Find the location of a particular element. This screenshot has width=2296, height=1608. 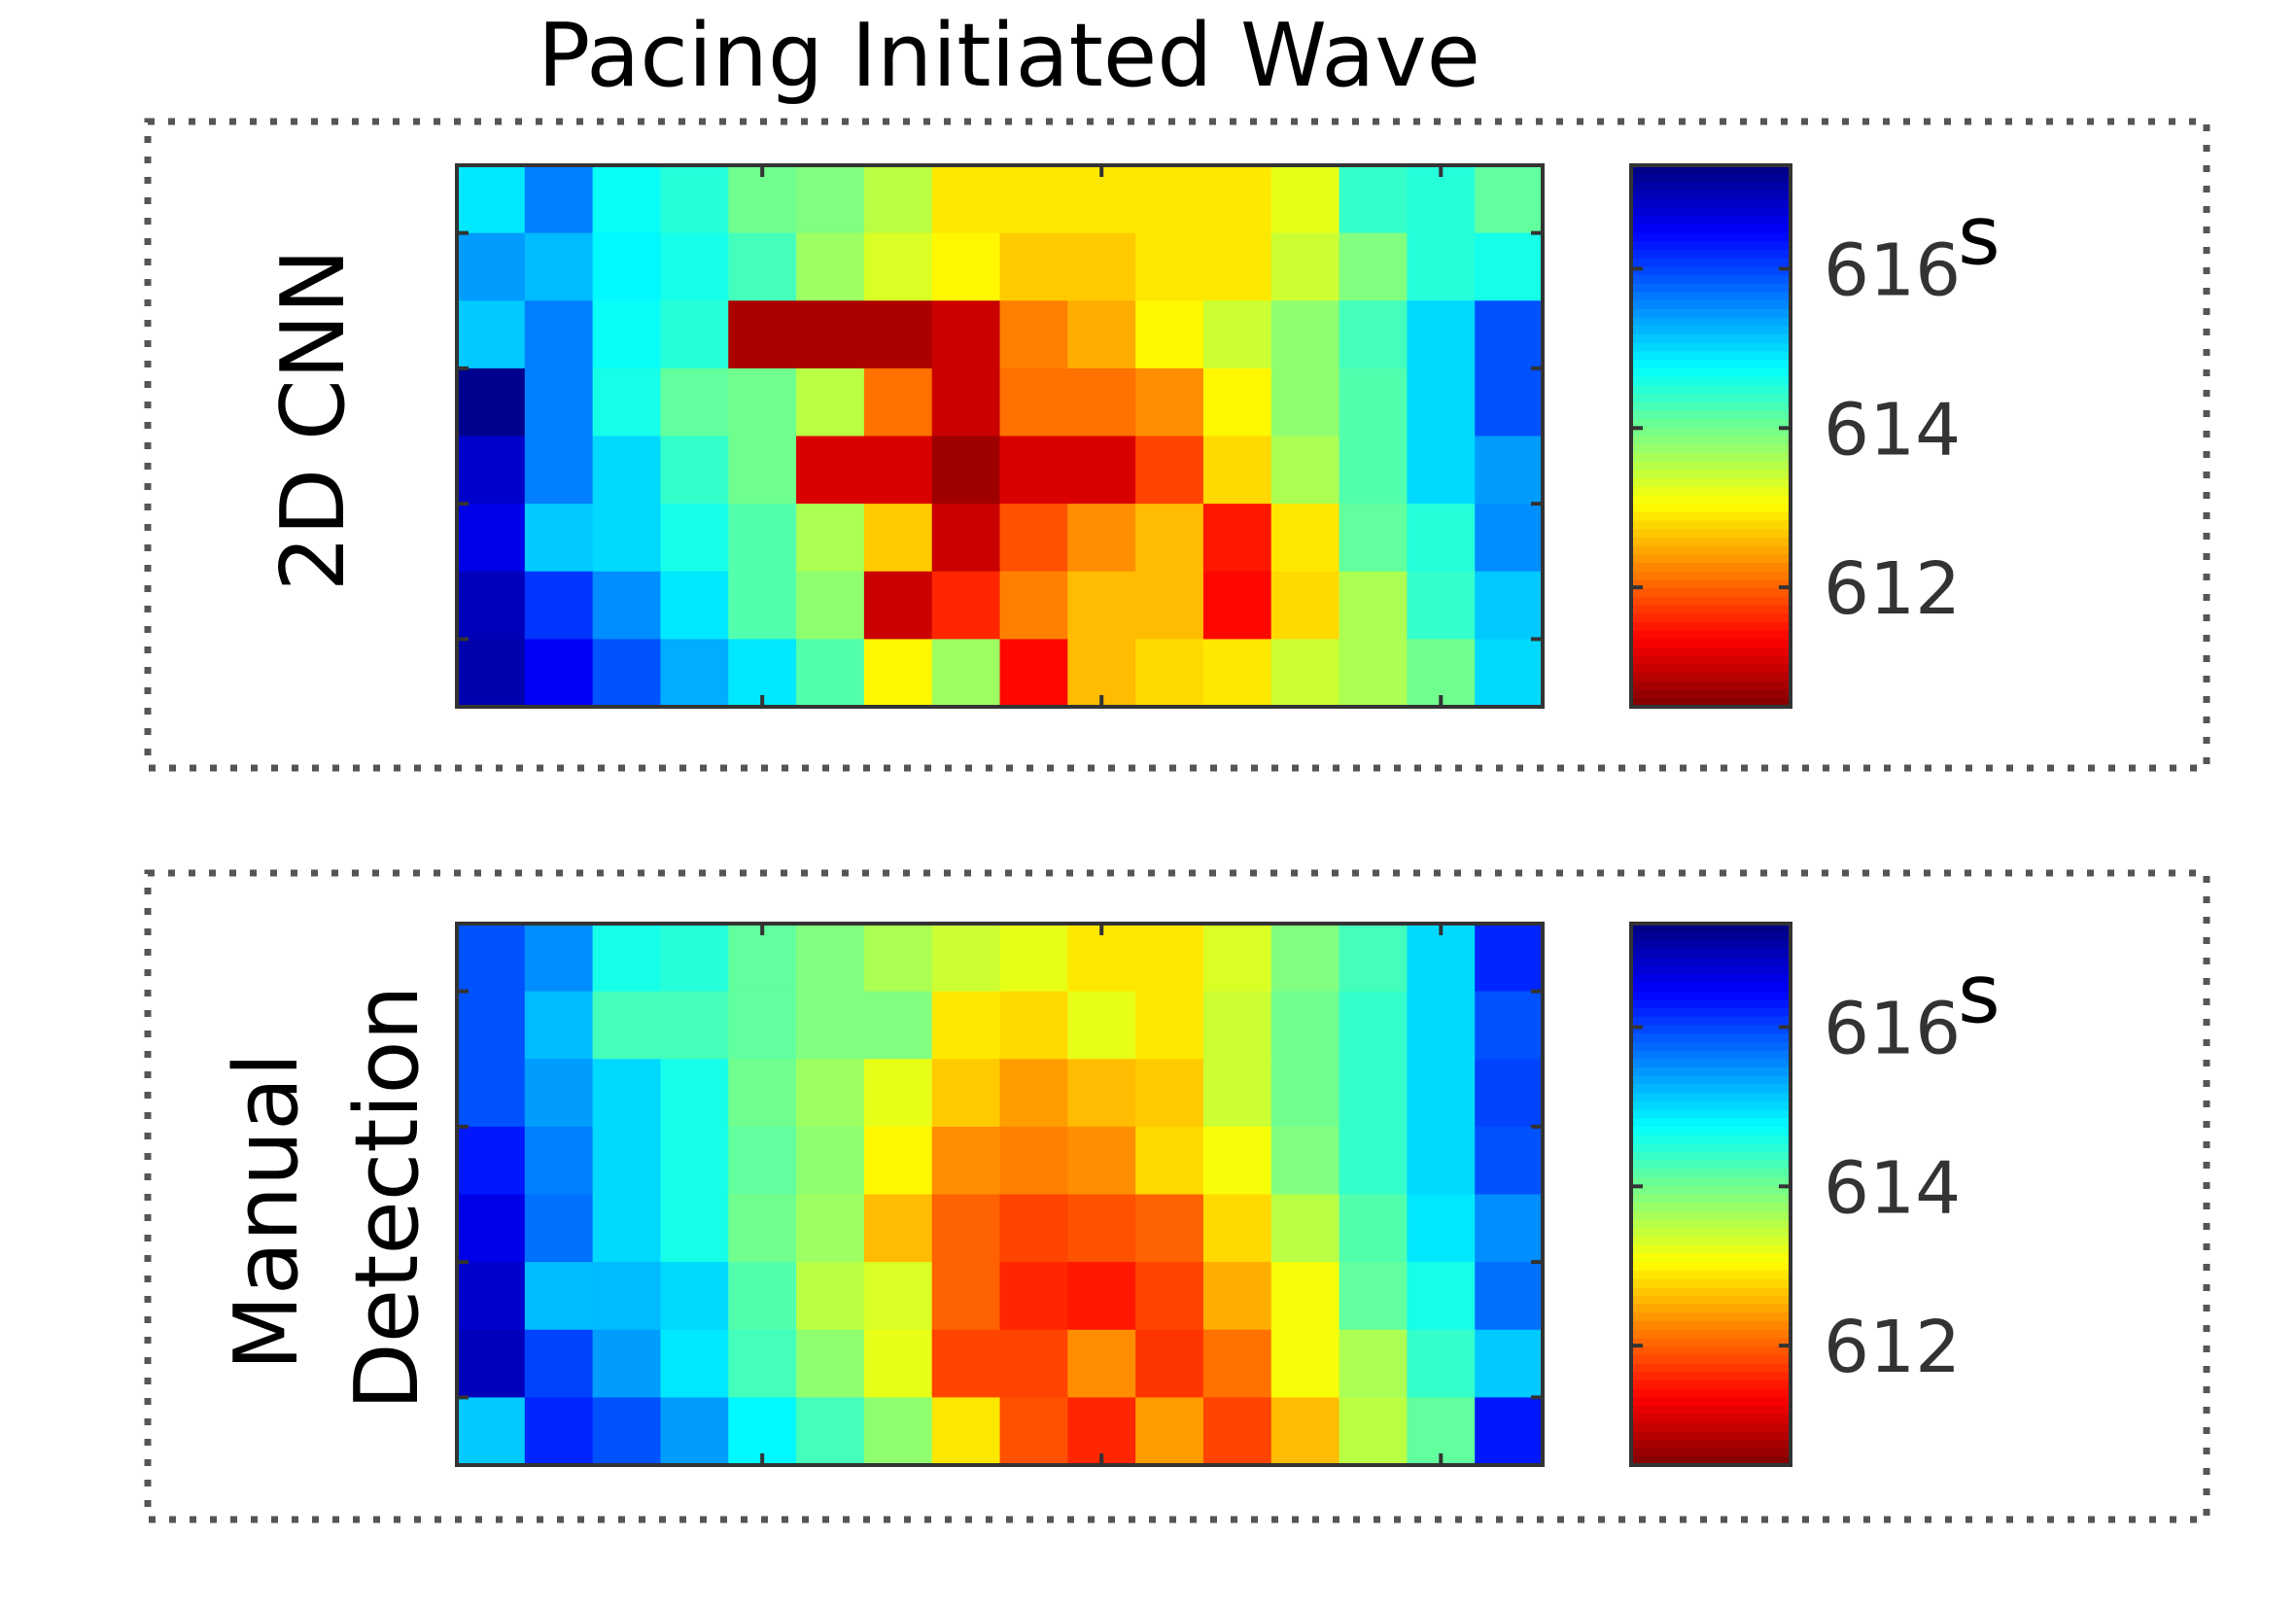

colorbar-tick-label: 612 is located at coordinates (1892, 1347).